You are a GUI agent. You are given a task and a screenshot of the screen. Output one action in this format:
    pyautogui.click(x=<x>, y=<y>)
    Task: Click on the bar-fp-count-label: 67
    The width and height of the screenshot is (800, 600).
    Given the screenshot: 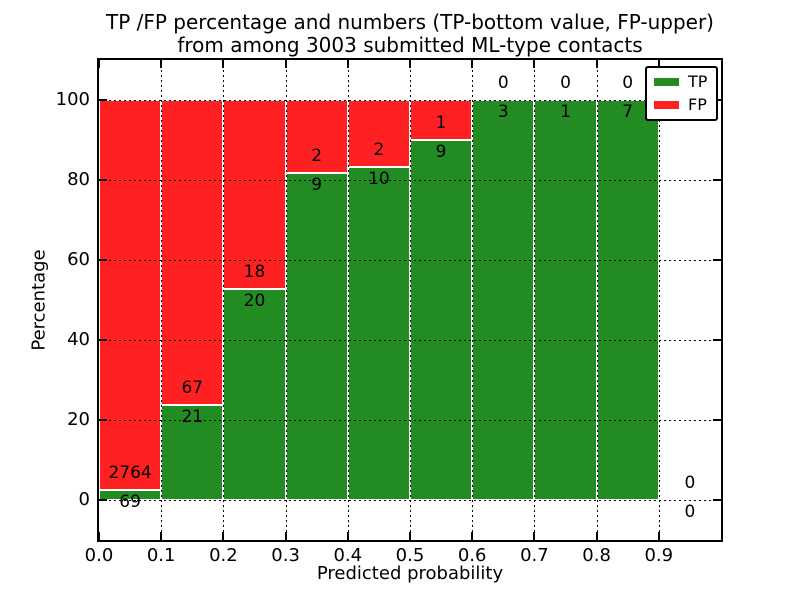 What is the action you would take?
    pyautogui.click(x=192, y=387)
    